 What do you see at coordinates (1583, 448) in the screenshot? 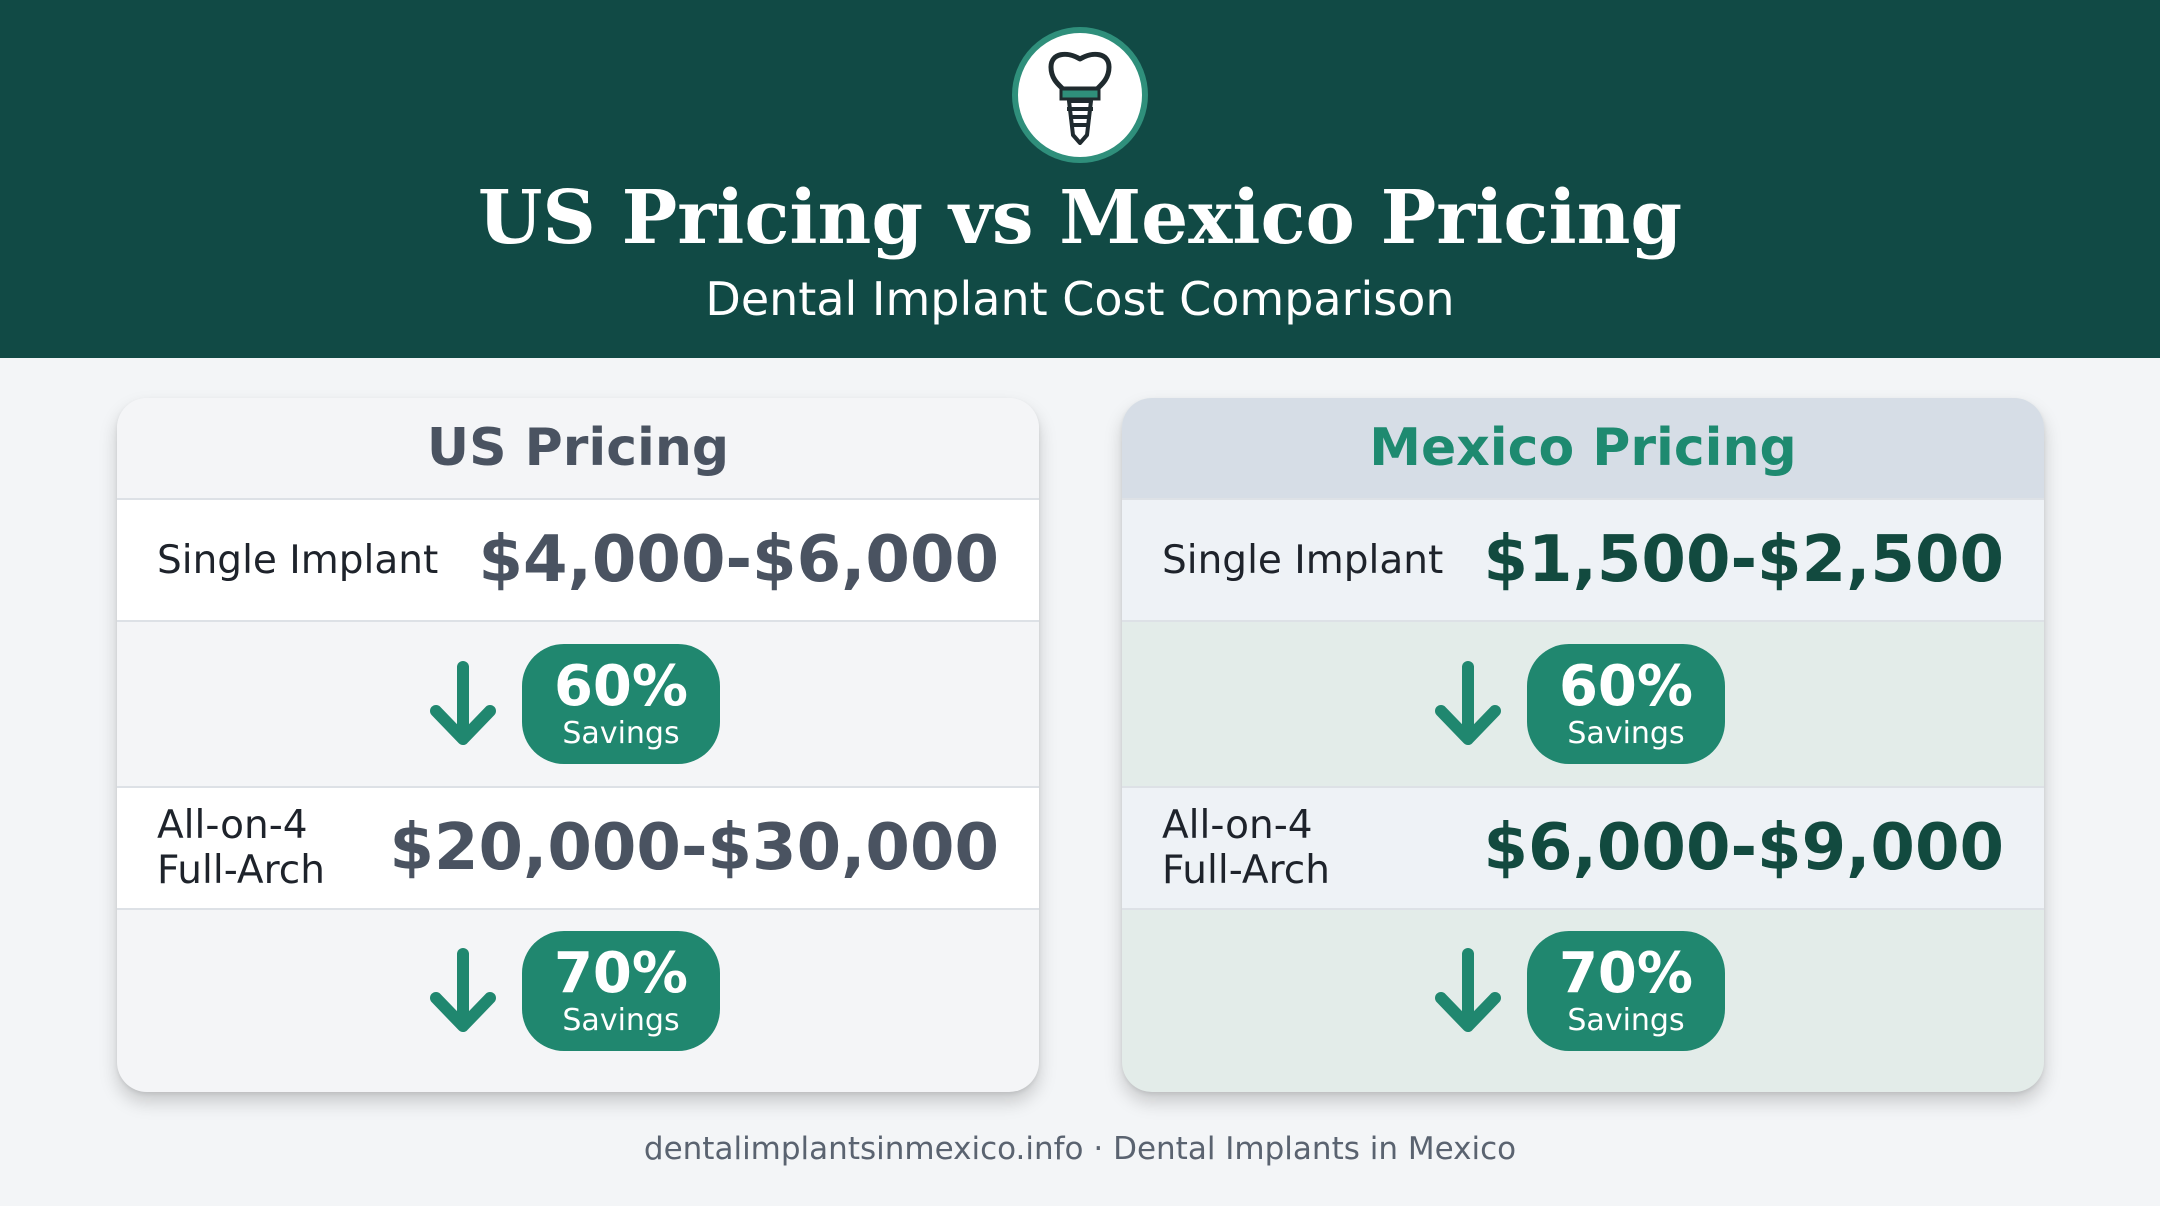
I see `mexico-card-title: Mexico Pricing` at bounding box center [1583, 448].